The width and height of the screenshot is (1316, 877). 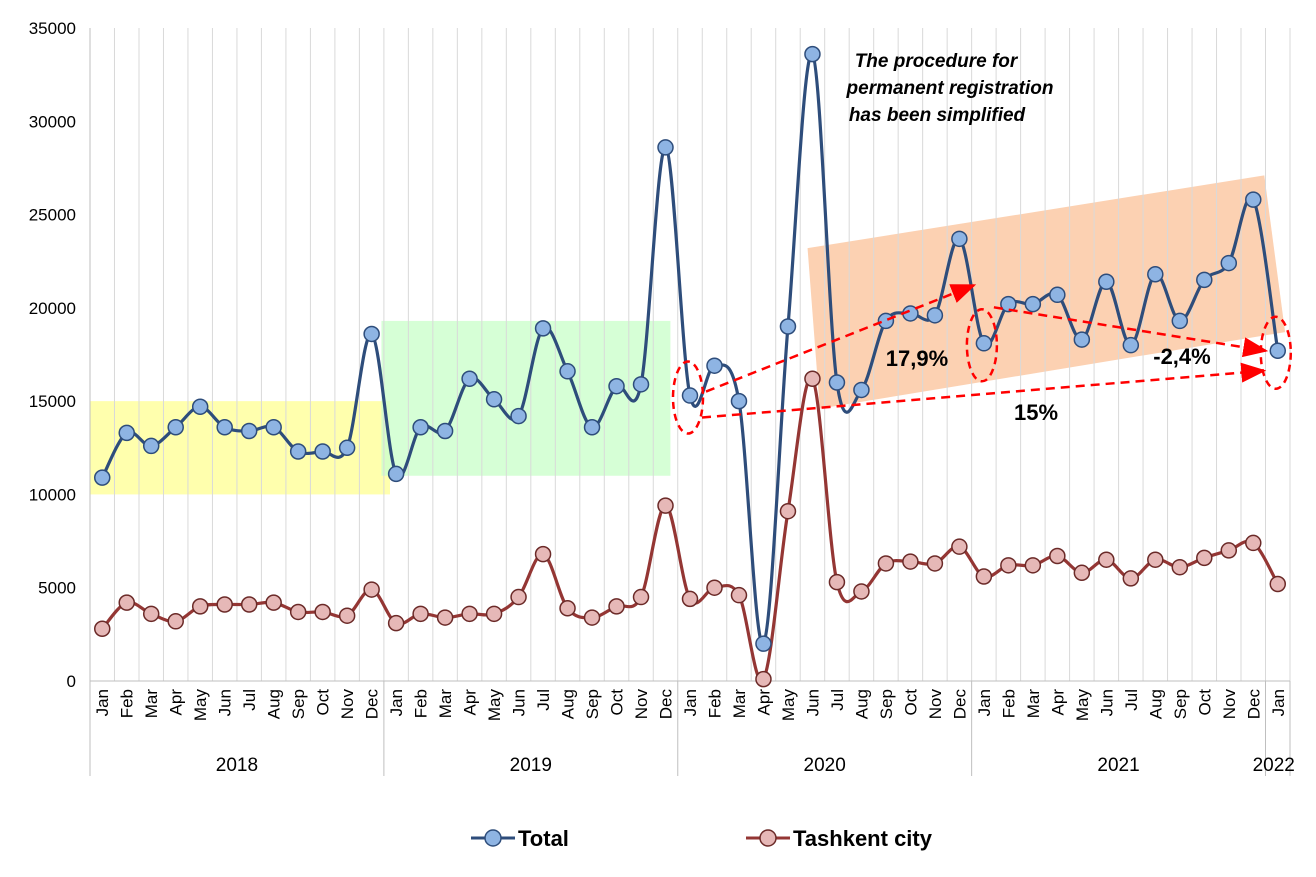 I want to click on y-axis-ticks: 0 5000 10000 15000 20000 25000 30000 35000, so click(x=52, y=355).